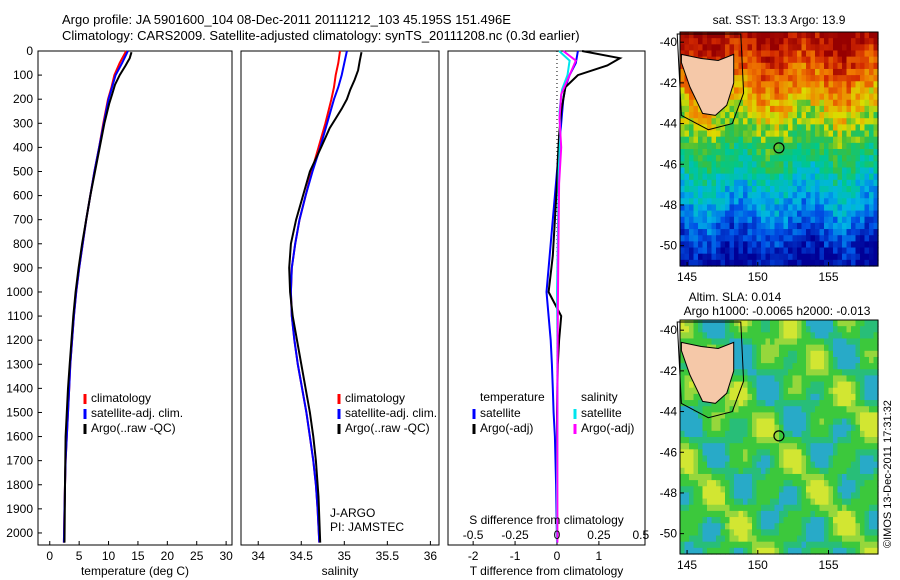  What do you see at coordinates (431, 556) in the screenshot?
I see `x-tick-label: 36` at bounding box center [431, 556].